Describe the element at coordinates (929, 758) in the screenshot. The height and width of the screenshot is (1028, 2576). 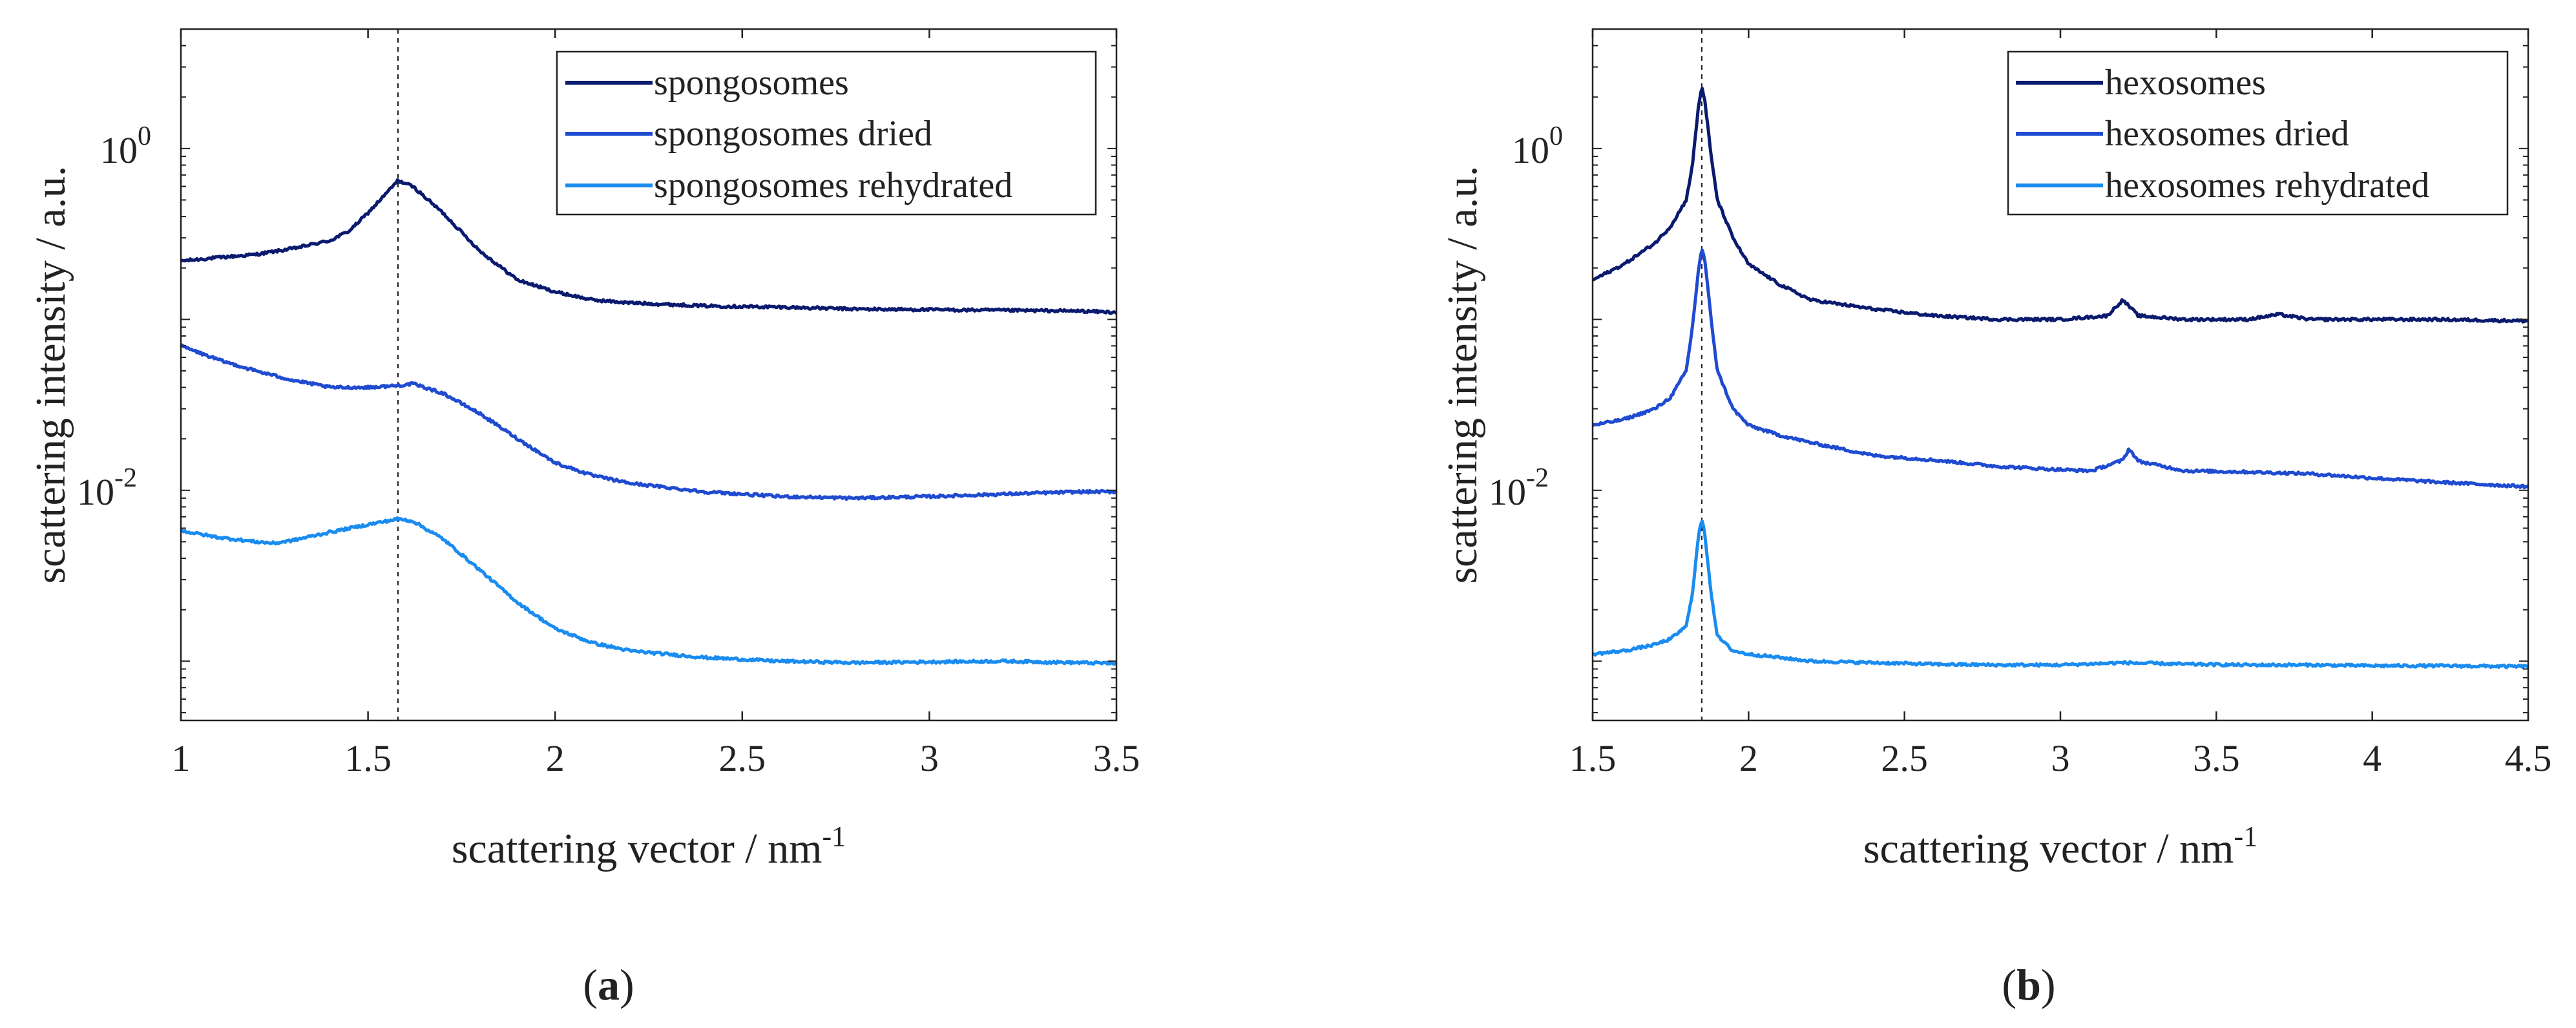
I see `panel-a-x-tick-label: 3` at that location.